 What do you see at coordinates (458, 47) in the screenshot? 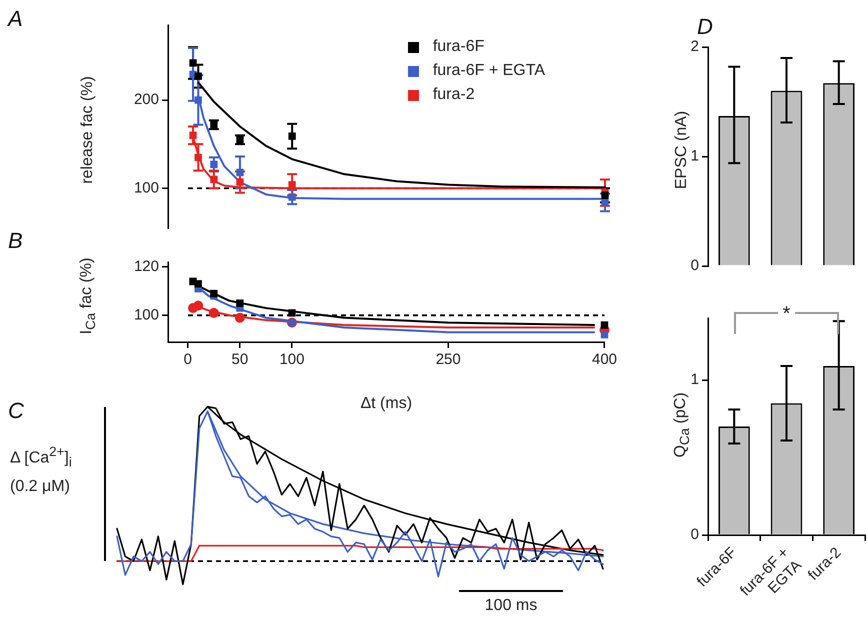
I see `legend-label: fura-6F` at bounding box center [458, 47].